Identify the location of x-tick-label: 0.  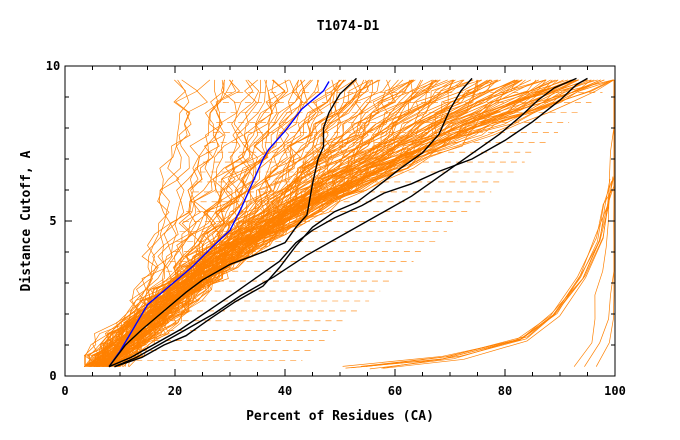
(64, 391).